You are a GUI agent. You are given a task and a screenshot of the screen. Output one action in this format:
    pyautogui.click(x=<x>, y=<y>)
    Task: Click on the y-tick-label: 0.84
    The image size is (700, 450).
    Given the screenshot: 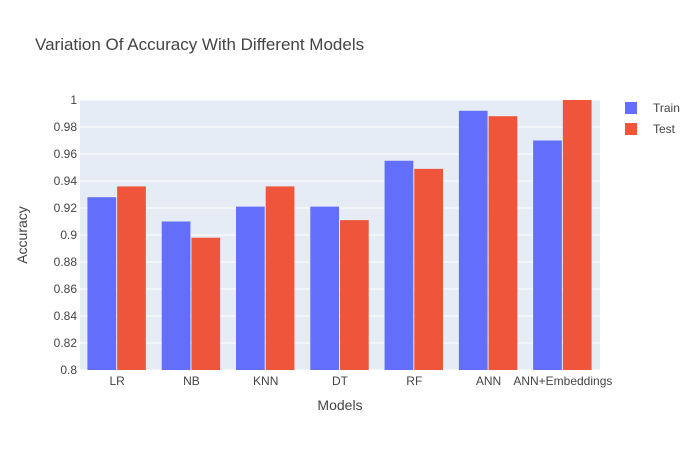 What is the action you would take?
    pyautogui.click(x=66, y=316)
    